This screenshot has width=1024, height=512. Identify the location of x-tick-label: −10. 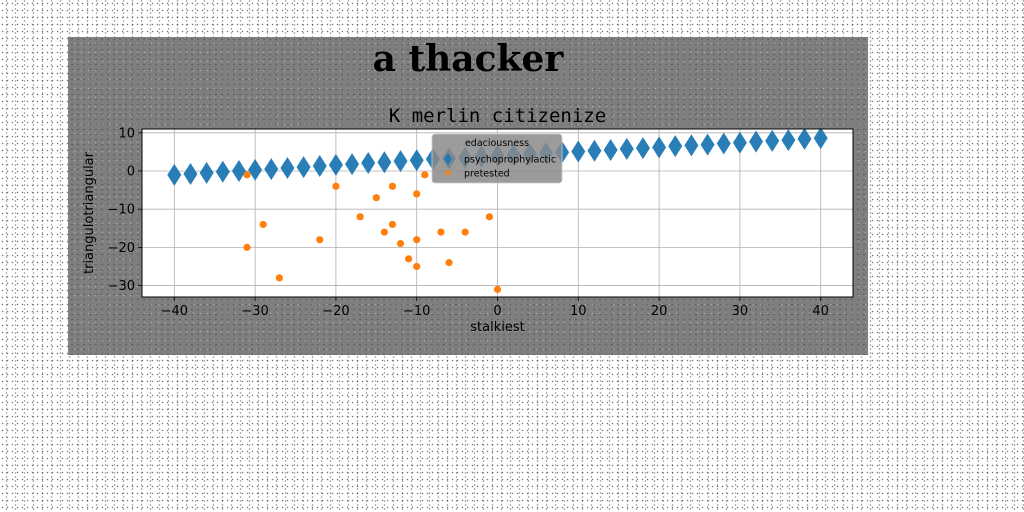
(416, 311).